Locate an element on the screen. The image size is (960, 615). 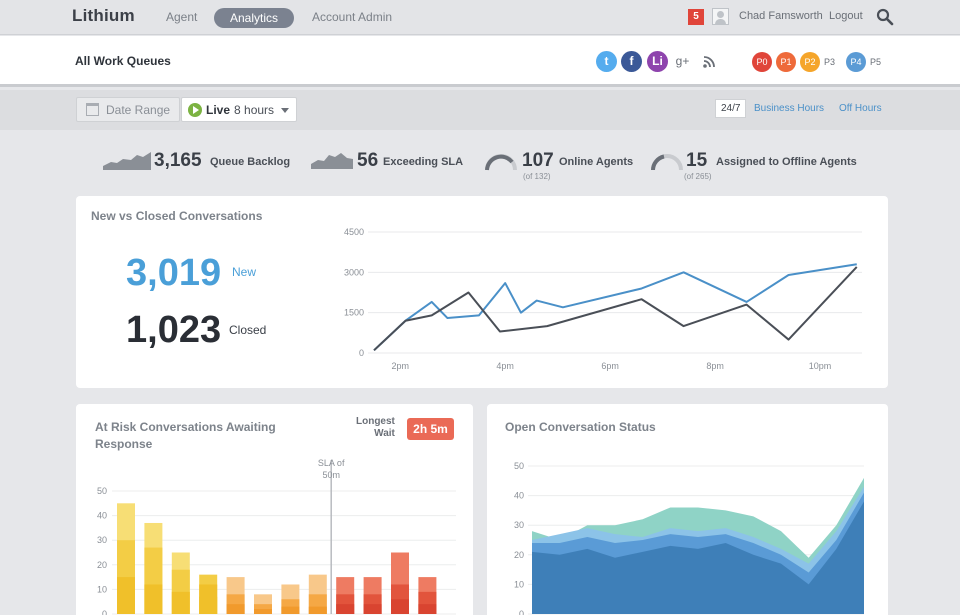
priority-p3: P3 is located at coordinates (830, 62).